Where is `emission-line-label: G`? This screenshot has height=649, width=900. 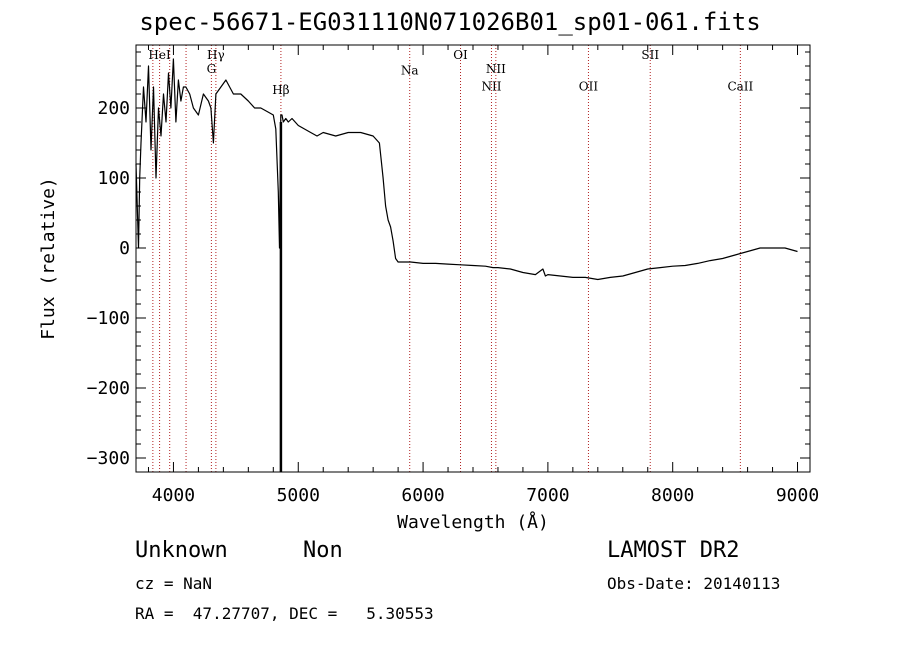 emission-line-label: G is located at coordinates (212, 69).